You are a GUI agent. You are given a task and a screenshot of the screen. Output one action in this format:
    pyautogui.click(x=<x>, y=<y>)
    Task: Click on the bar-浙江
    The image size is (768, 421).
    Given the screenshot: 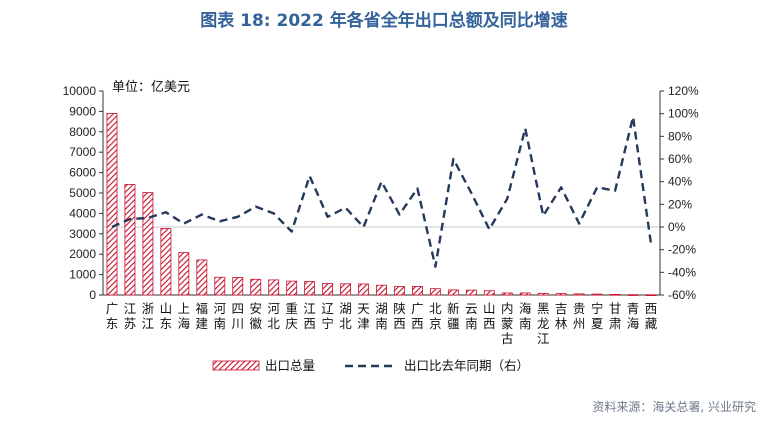 What is the action you would take?
    pyautogui.click(x=148, y=244)
    